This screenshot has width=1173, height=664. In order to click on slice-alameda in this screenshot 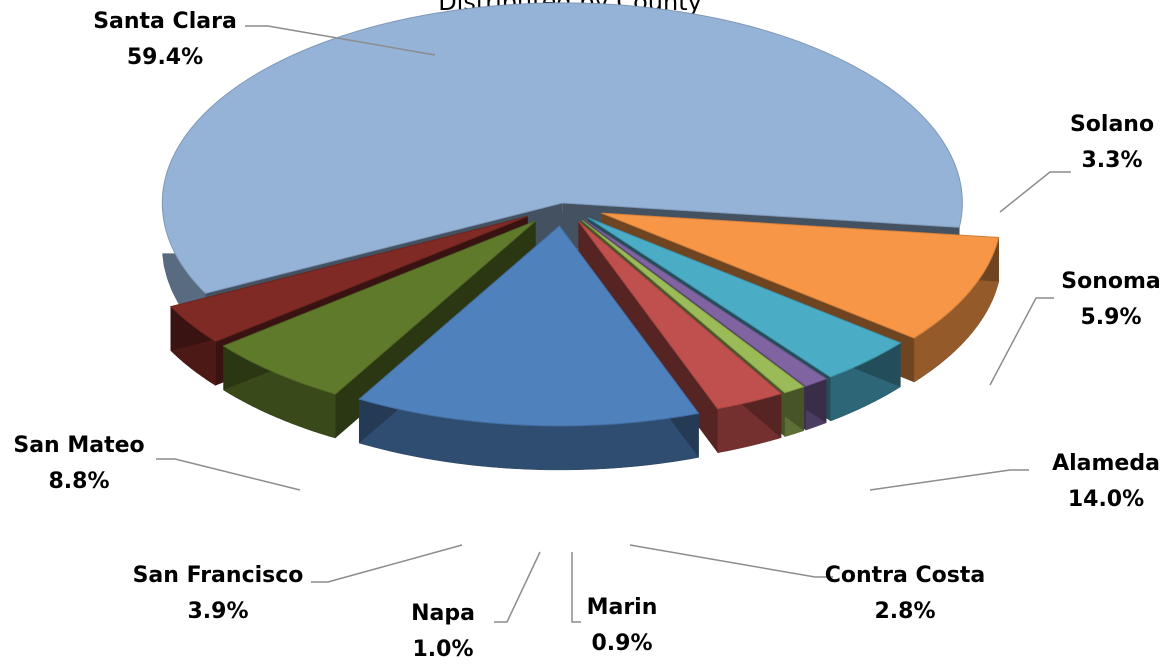, I will do `click(529, 326)`.